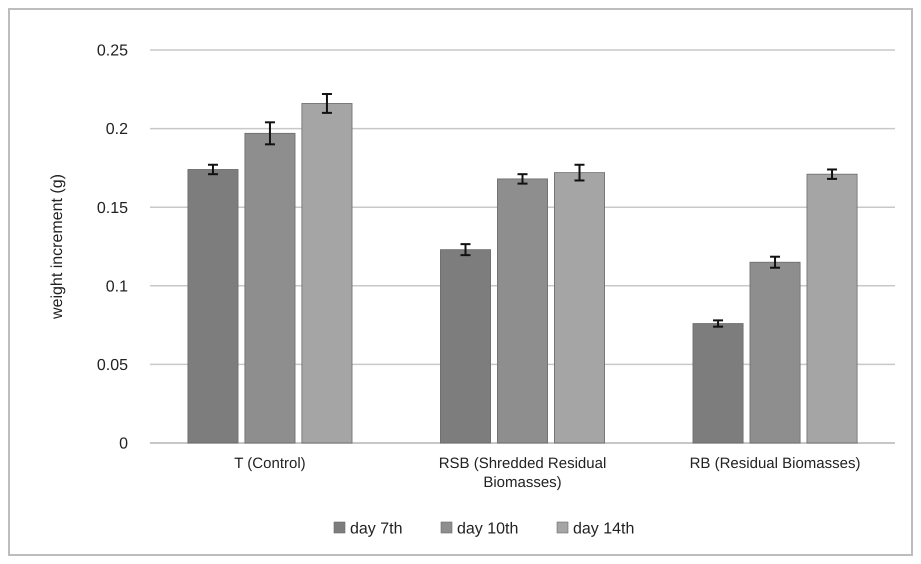 The image size is (921, 564). Describe the element at coordinates (270, 463) in the screenshot. I see `x-tick-label: T (Control)` at that location.